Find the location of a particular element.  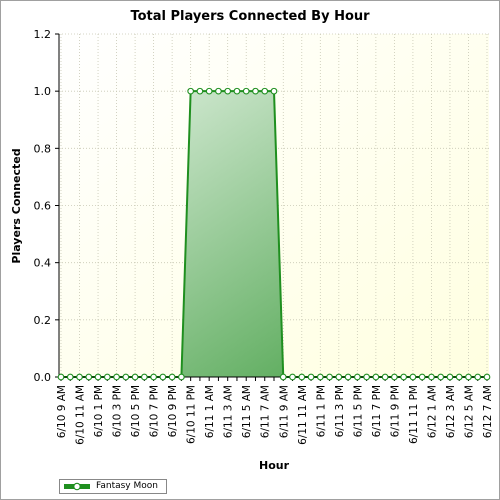

y-tick-label: 0.6 is located at coordinates (43, 206).